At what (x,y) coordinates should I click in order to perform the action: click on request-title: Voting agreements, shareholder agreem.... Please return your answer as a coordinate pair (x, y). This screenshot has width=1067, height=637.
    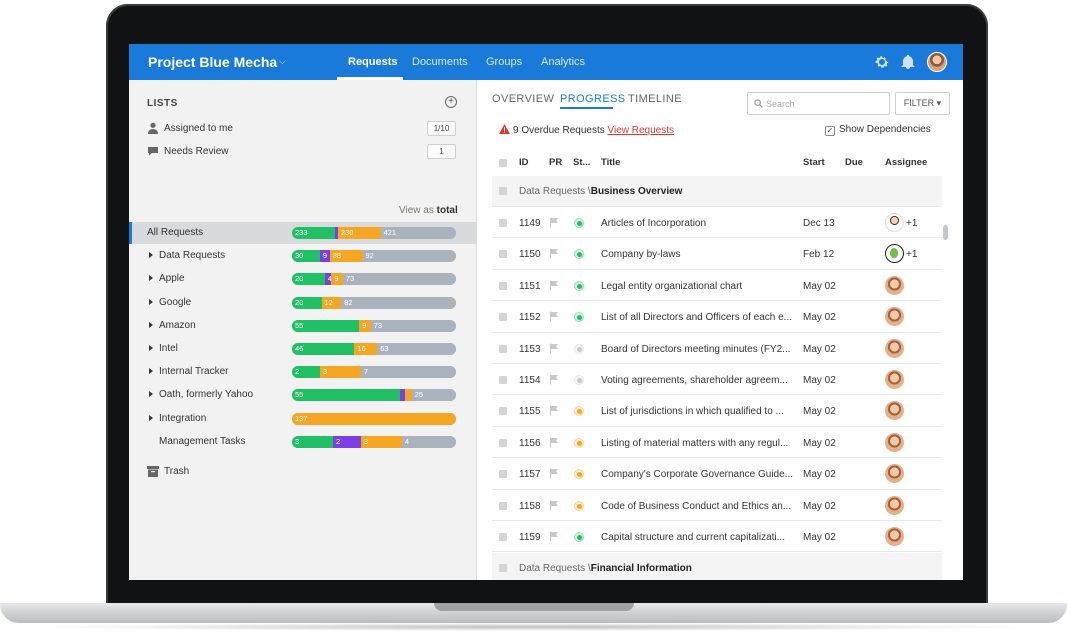
    Looking at the image, I should click on (694, 380).